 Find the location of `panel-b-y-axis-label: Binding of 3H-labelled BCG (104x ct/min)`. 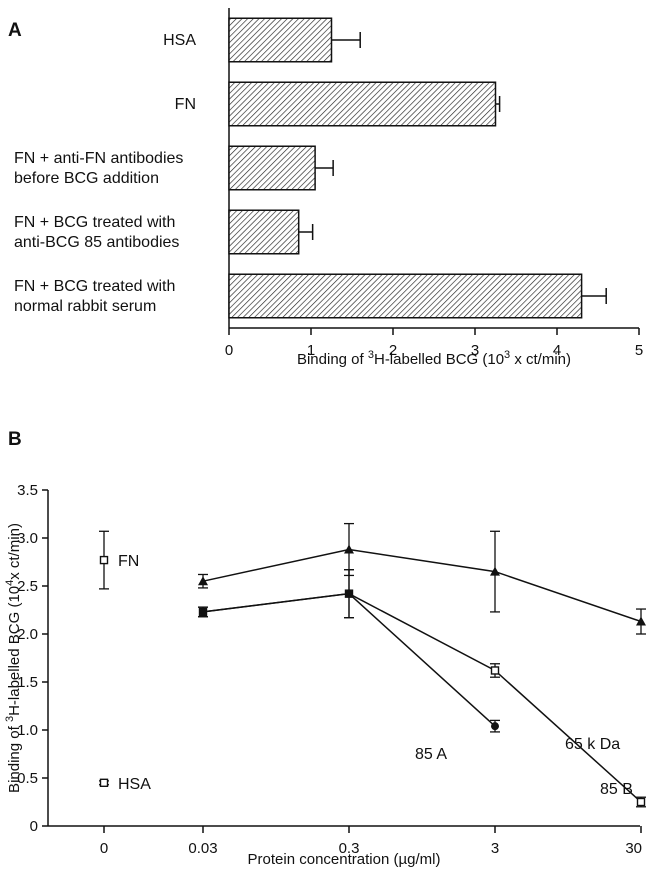

panel-b-y-axis-label: Binding of 3H-labelled BCG (104x ct/min) is located at coordinates (13, 658).